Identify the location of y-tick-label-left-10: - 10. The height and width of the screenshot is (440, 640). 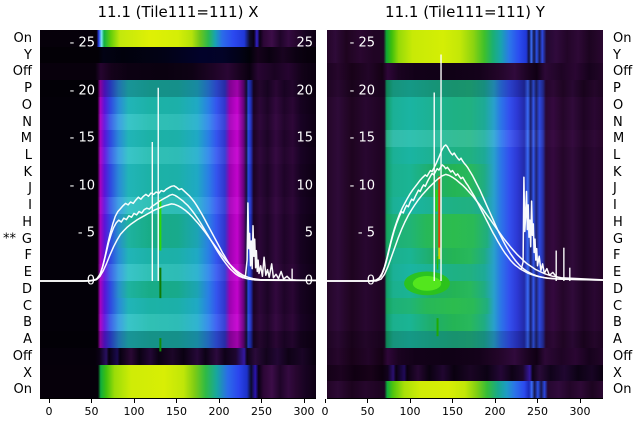
(82, 186).